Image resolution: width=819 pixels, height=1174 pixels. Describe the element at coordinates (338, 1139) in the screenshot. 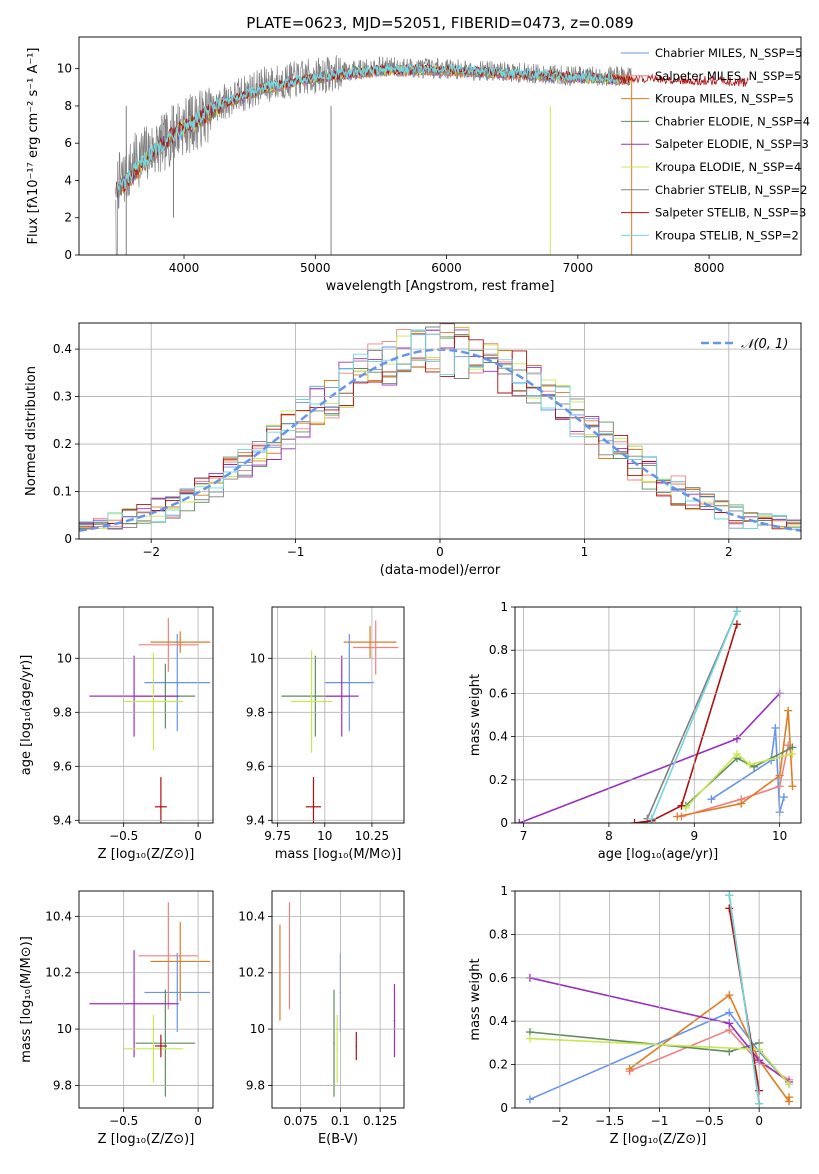

I see `x-axis-label: E(B-V)` at that location.